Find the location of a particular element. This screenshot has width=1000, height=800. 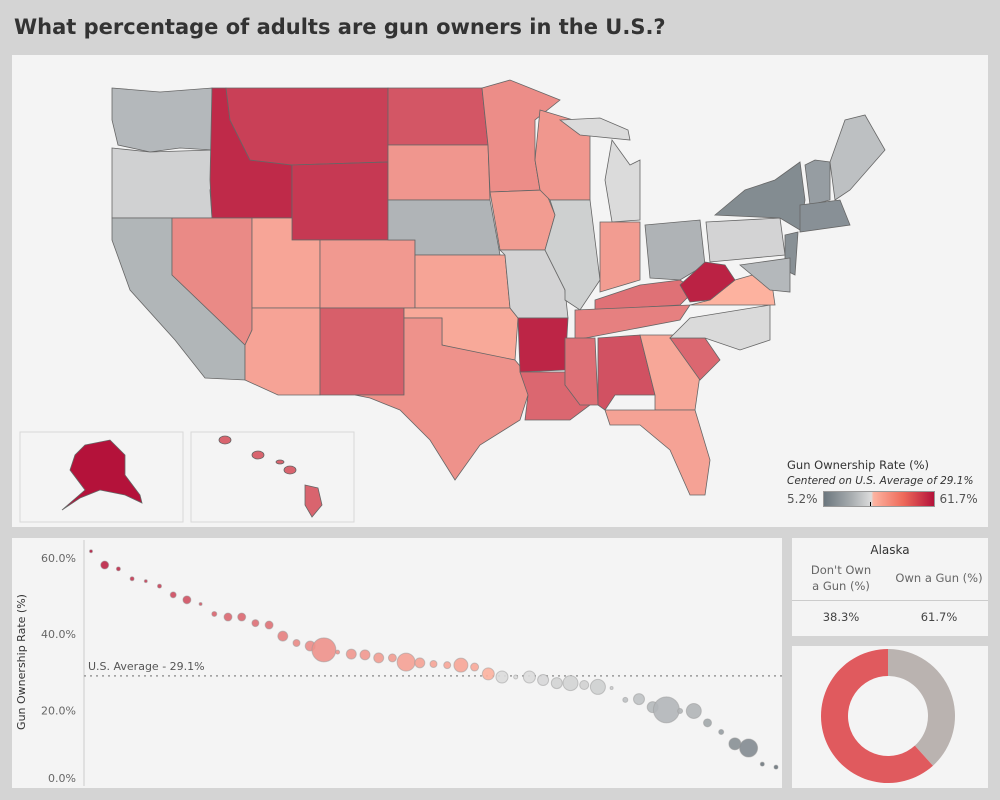

state-wv is located at coordinates (707, 282).